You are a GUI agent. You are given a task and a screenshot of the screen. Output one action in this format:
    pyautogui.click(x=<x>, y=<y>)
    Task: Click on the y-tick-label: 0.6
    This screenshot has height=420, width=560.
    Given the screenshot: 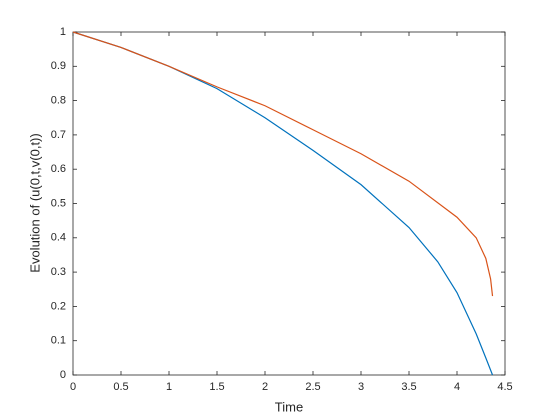 What is the action you would take?
    pyautogui.click(x=58, y=169)
    